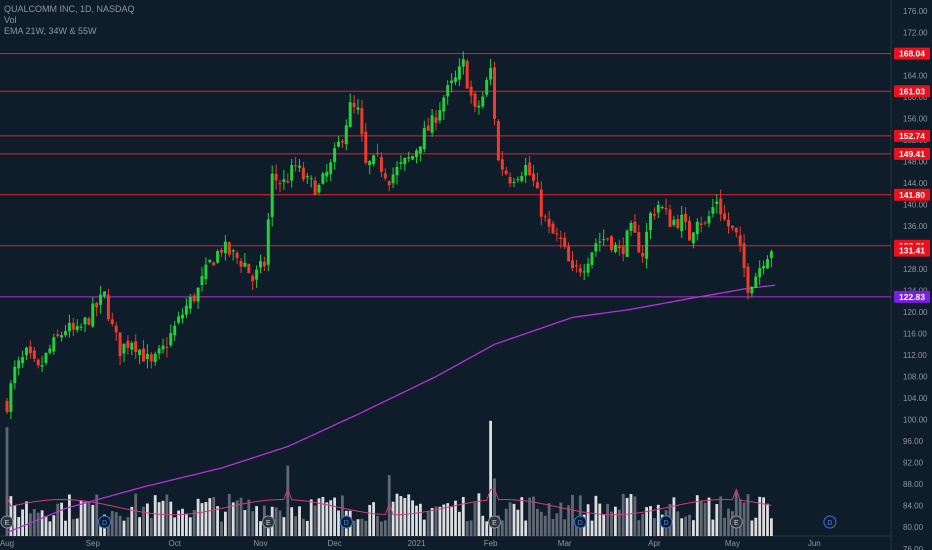  I want to click on earnings-marker, so click(7, 522).